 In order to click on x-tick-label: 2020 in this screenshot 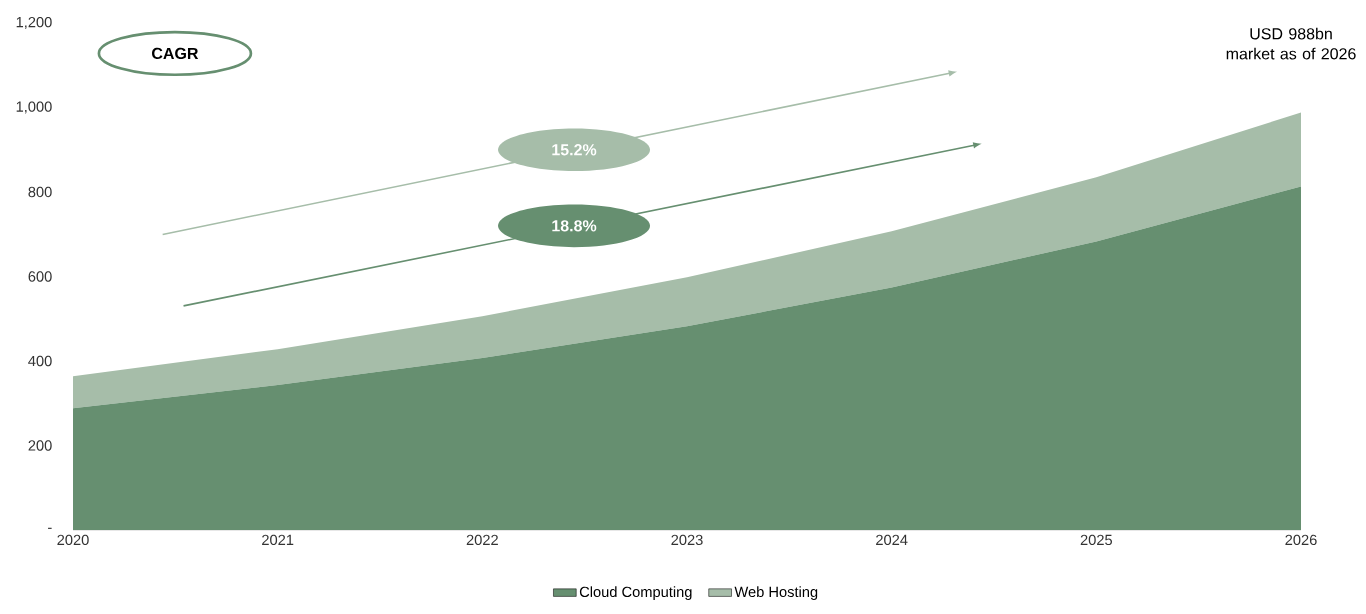, I will do `click(73, 540)`.